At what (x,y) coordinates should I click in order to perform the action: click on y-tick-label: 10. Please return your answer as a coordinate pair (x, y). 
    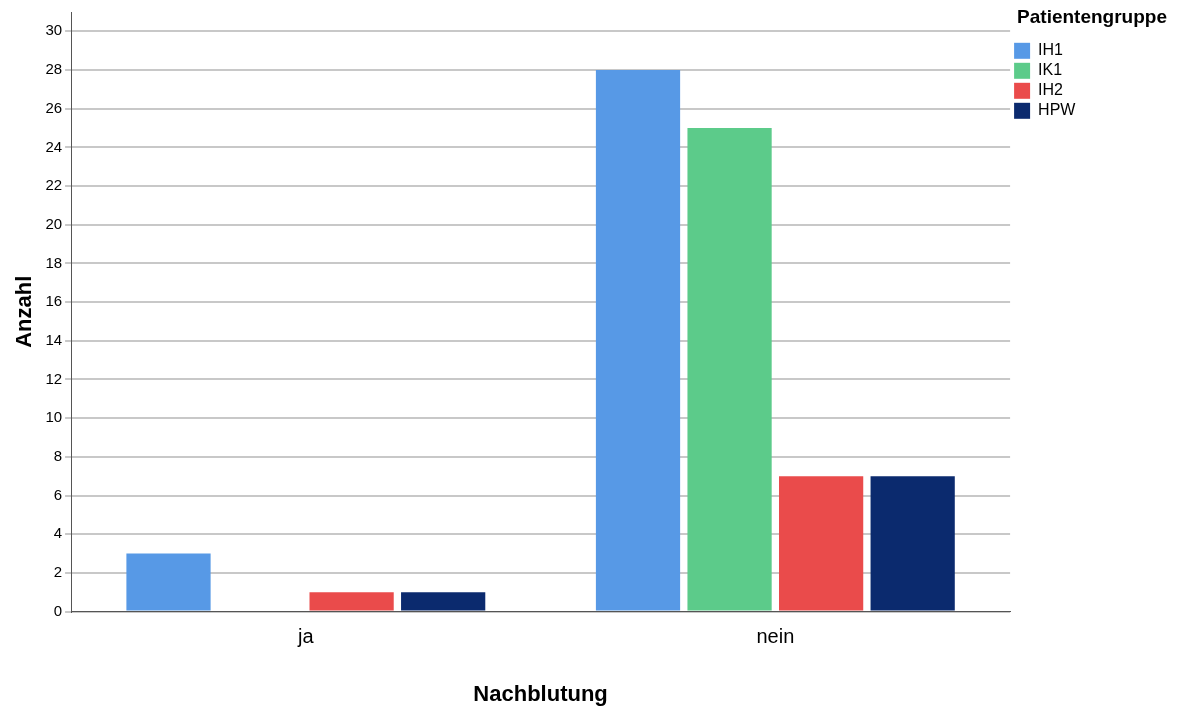
    Looking at the image, I should click on (54, 417).